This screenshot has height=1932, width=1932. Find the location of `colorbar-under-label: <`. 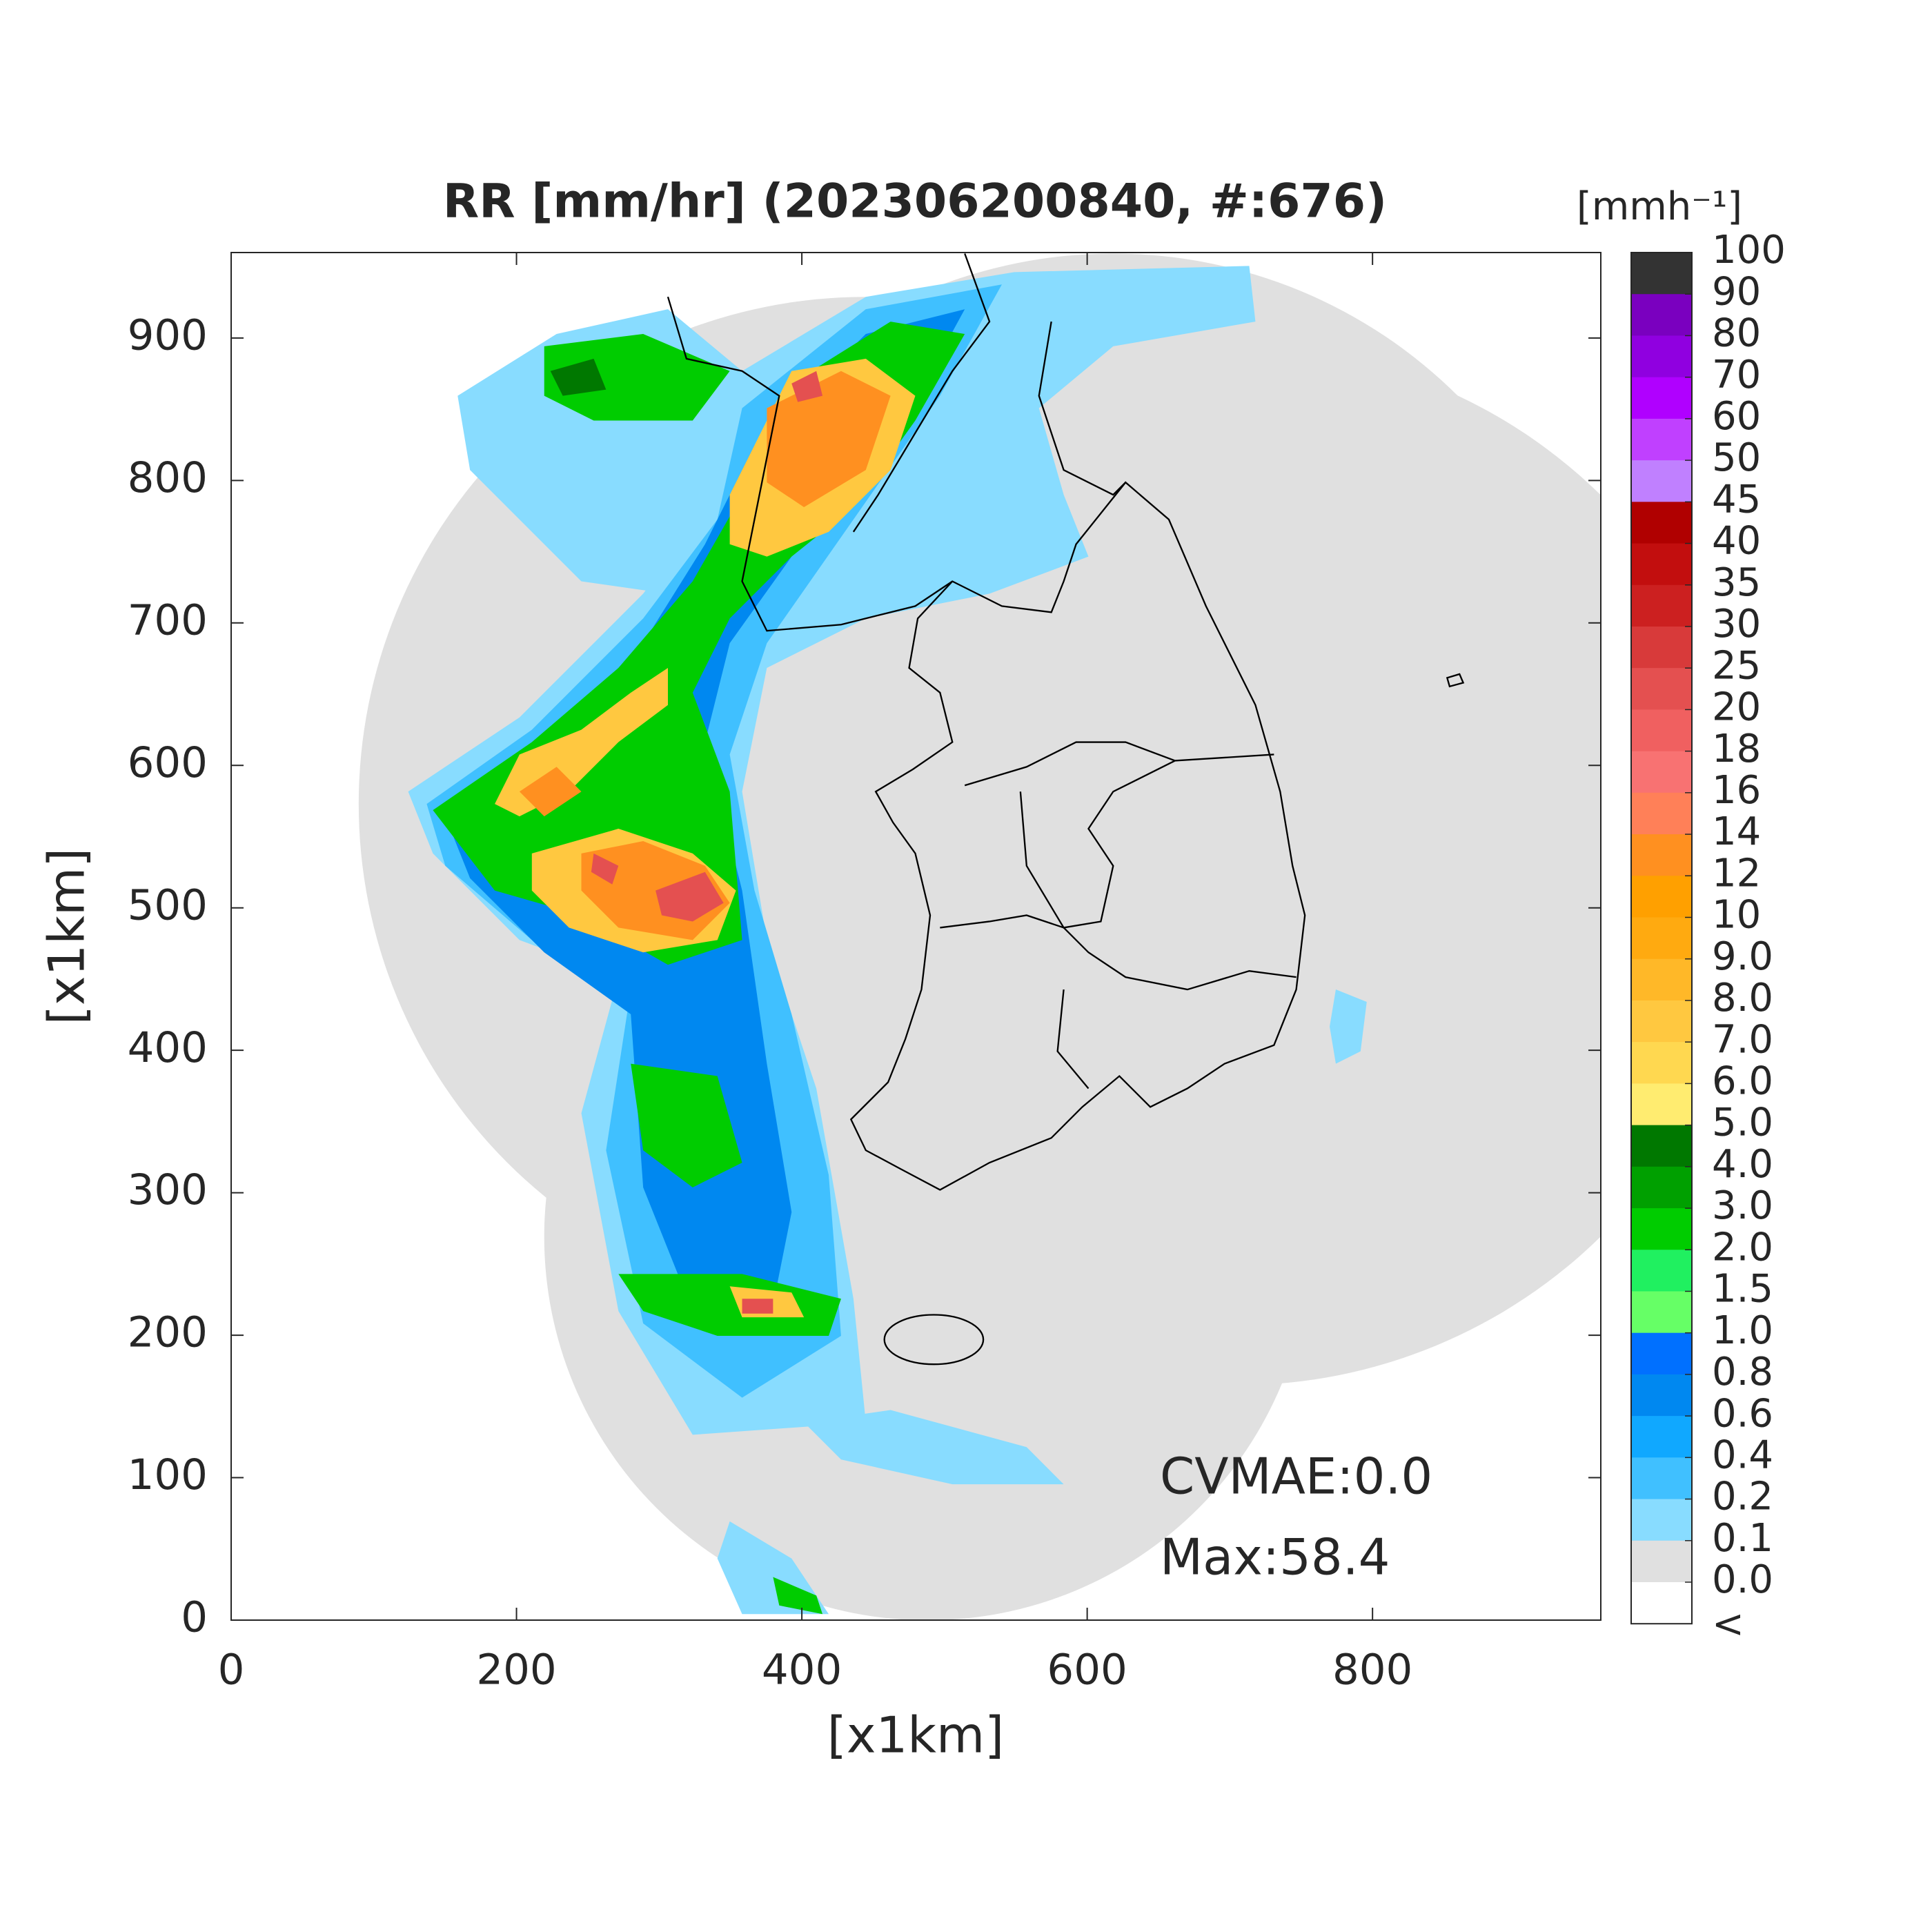

colorbar-under-label: < is located at coordinates (1728, 1623).